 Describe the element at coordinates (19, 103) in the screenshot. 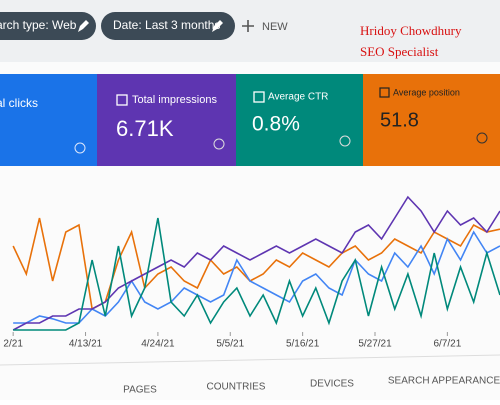

I see `metric-label: al clicks` at that location.